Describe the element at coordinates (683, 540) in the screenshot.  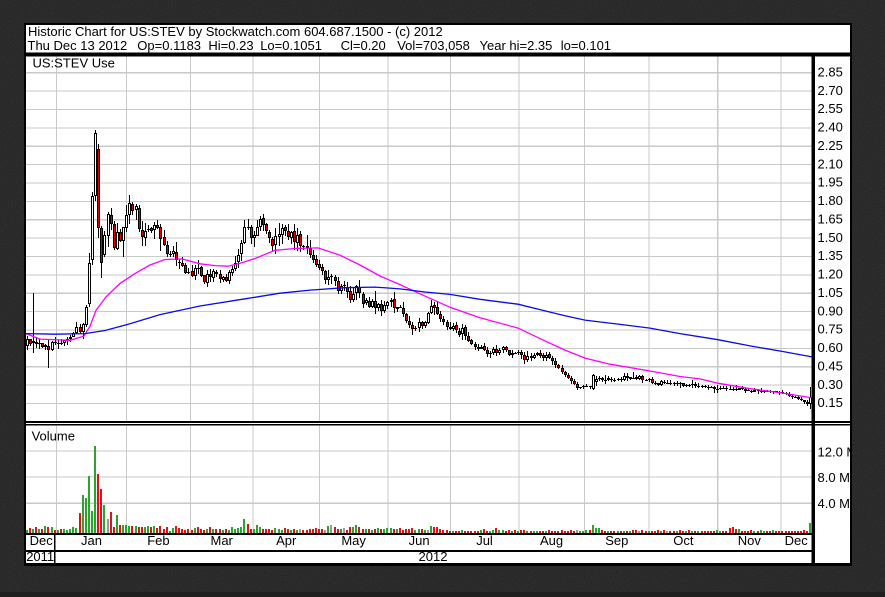
I see `svg-text: Oct` at that location.